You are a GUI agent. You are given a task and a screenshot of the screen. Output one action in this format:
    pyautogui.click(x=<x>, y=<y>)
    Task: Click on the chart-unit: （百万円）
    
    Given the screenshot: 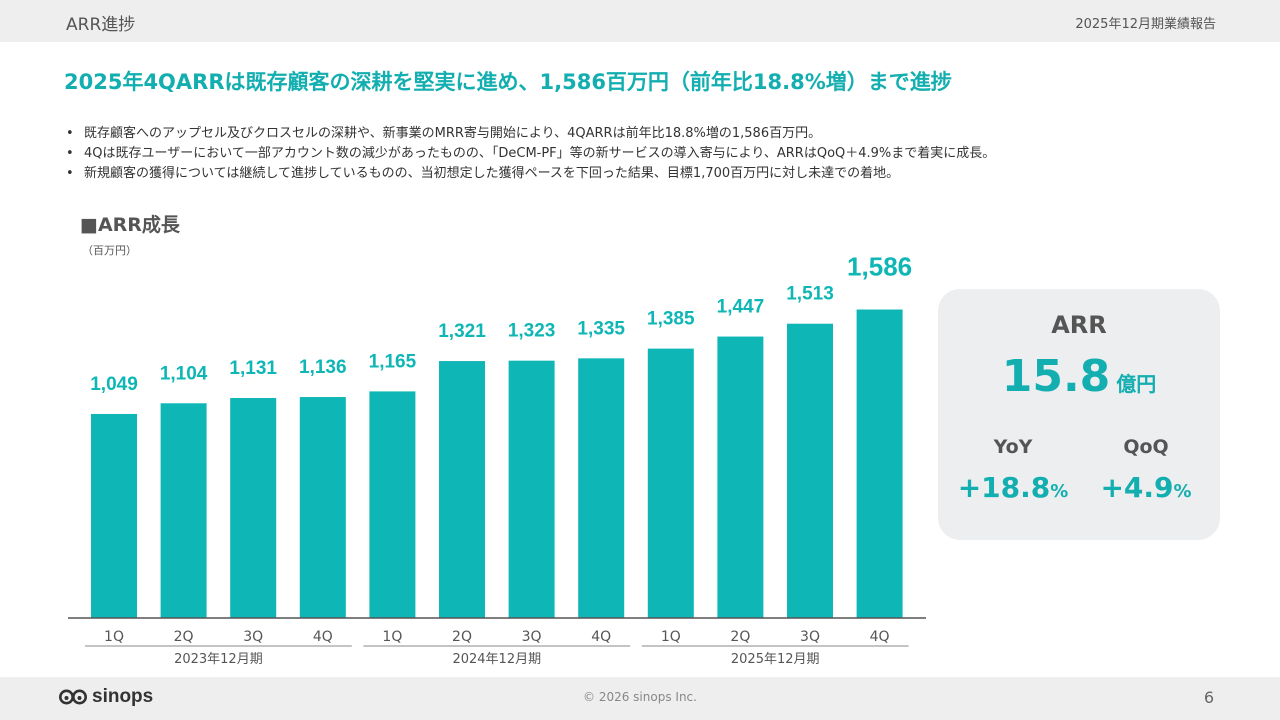 What is the action you would take?
    pyautogui.click(x=109, y=250)
    